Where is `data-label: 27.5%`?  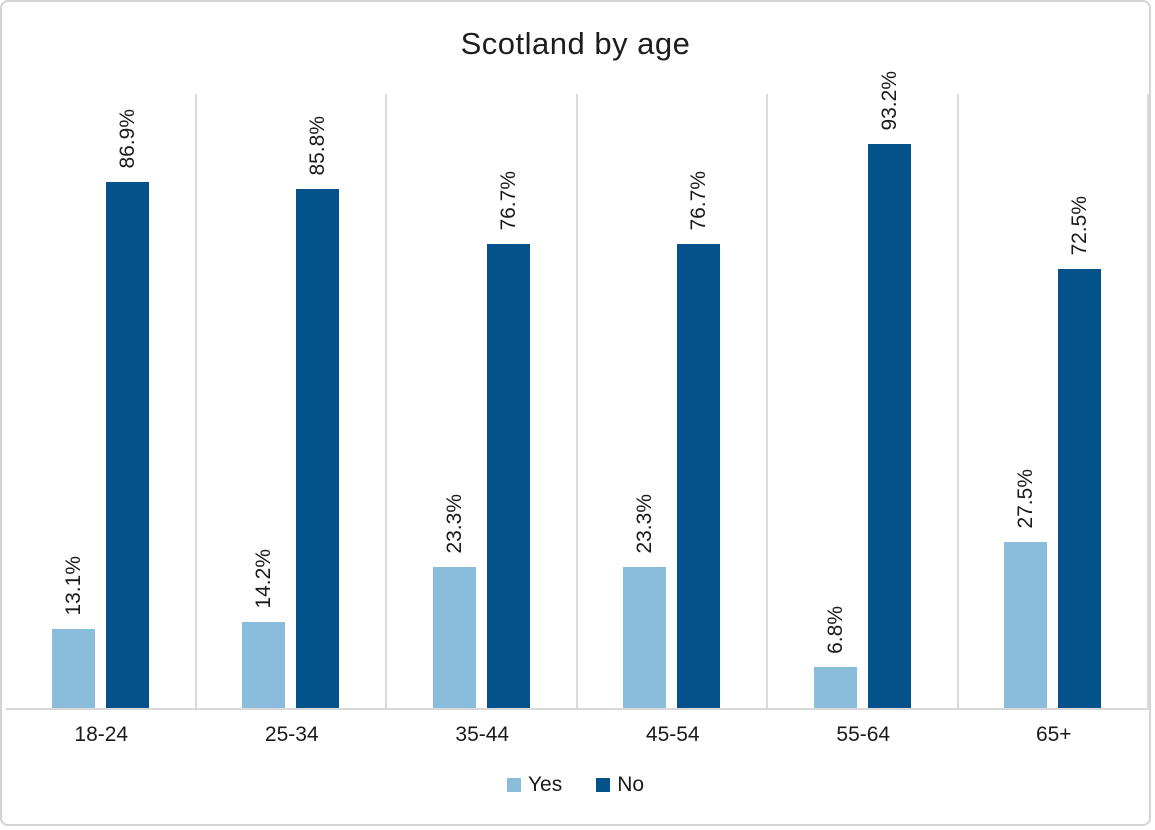
data-label: 27.5% is located at coordinates (1026, 499).